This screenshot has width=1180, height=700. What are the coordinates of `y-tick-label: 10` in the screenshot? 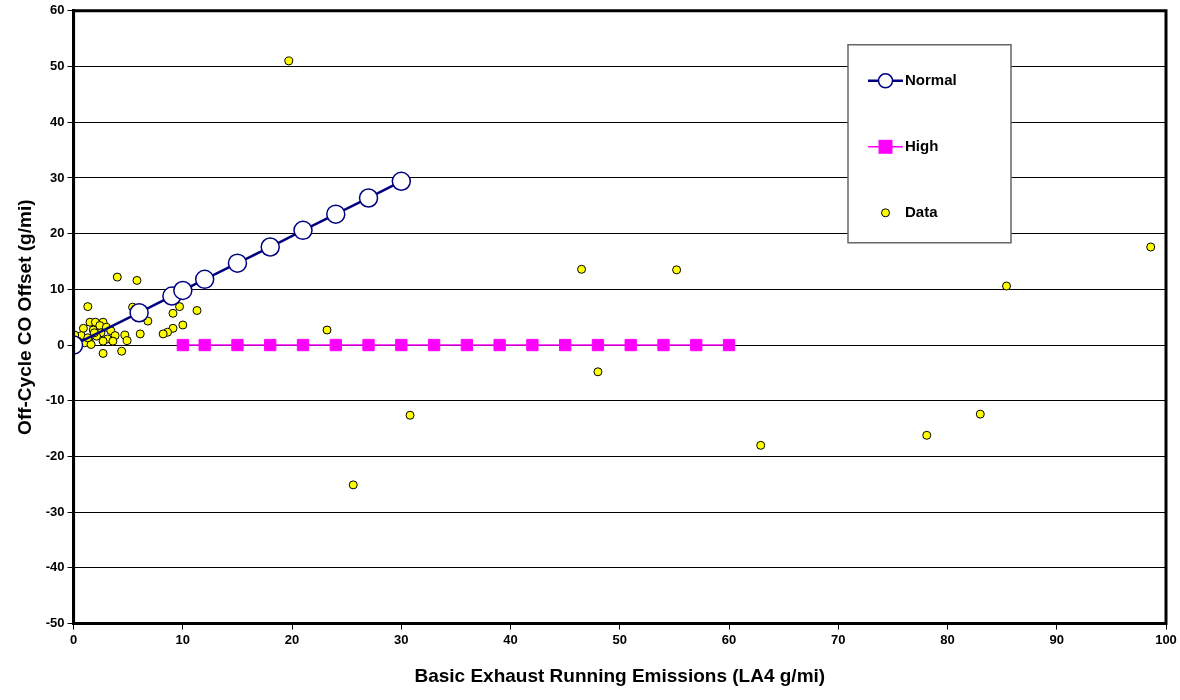 It's located at (57, 288).